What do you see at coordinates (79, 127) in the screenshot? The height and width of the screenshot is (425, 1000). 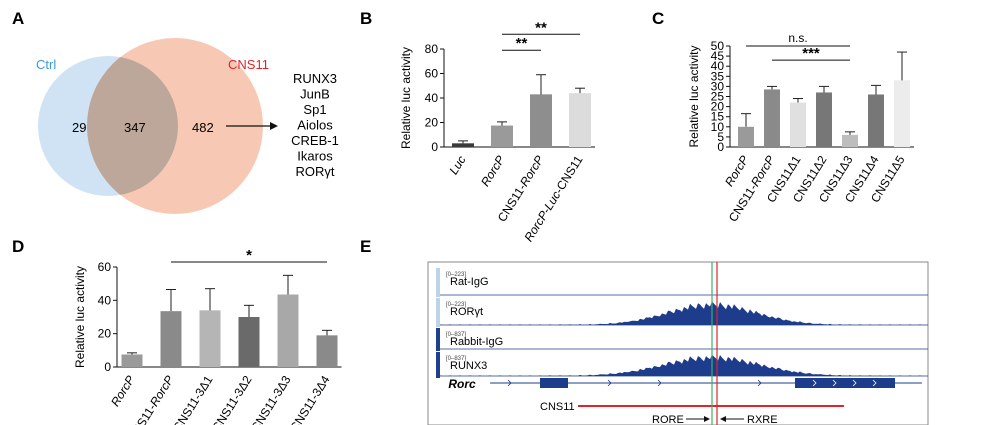 I see `venn-count-ctrl-only: 29` at bounding box center [79, 127].